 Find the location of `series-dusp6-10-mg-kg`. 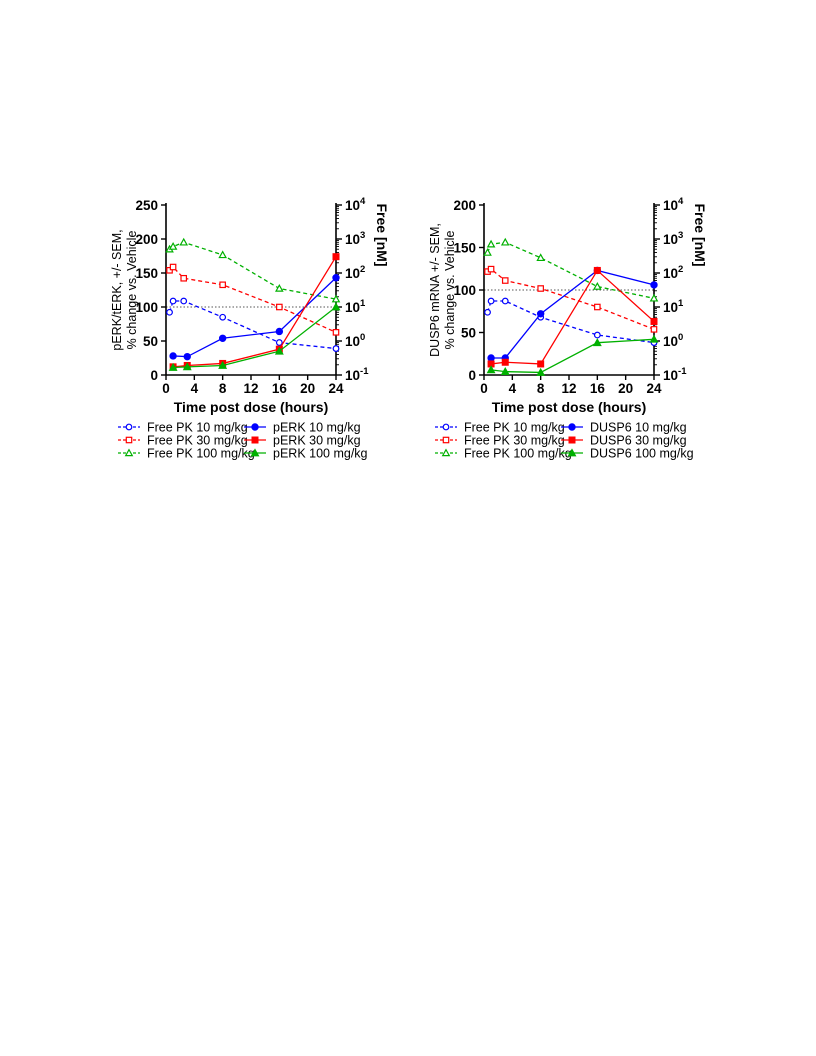

series-dusp6-10-mg-kg is located at coordinates (572, 314).